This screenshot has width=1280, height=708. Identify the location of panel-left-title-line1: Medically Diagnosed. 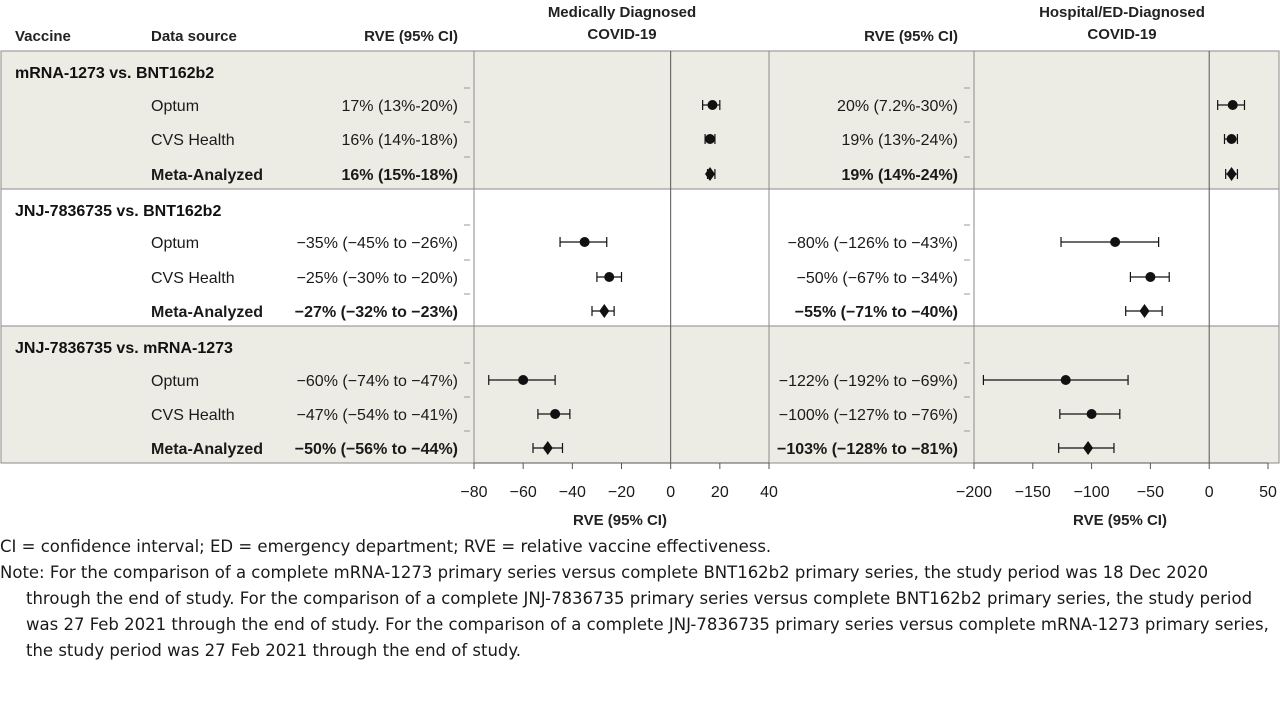
(622, 12).